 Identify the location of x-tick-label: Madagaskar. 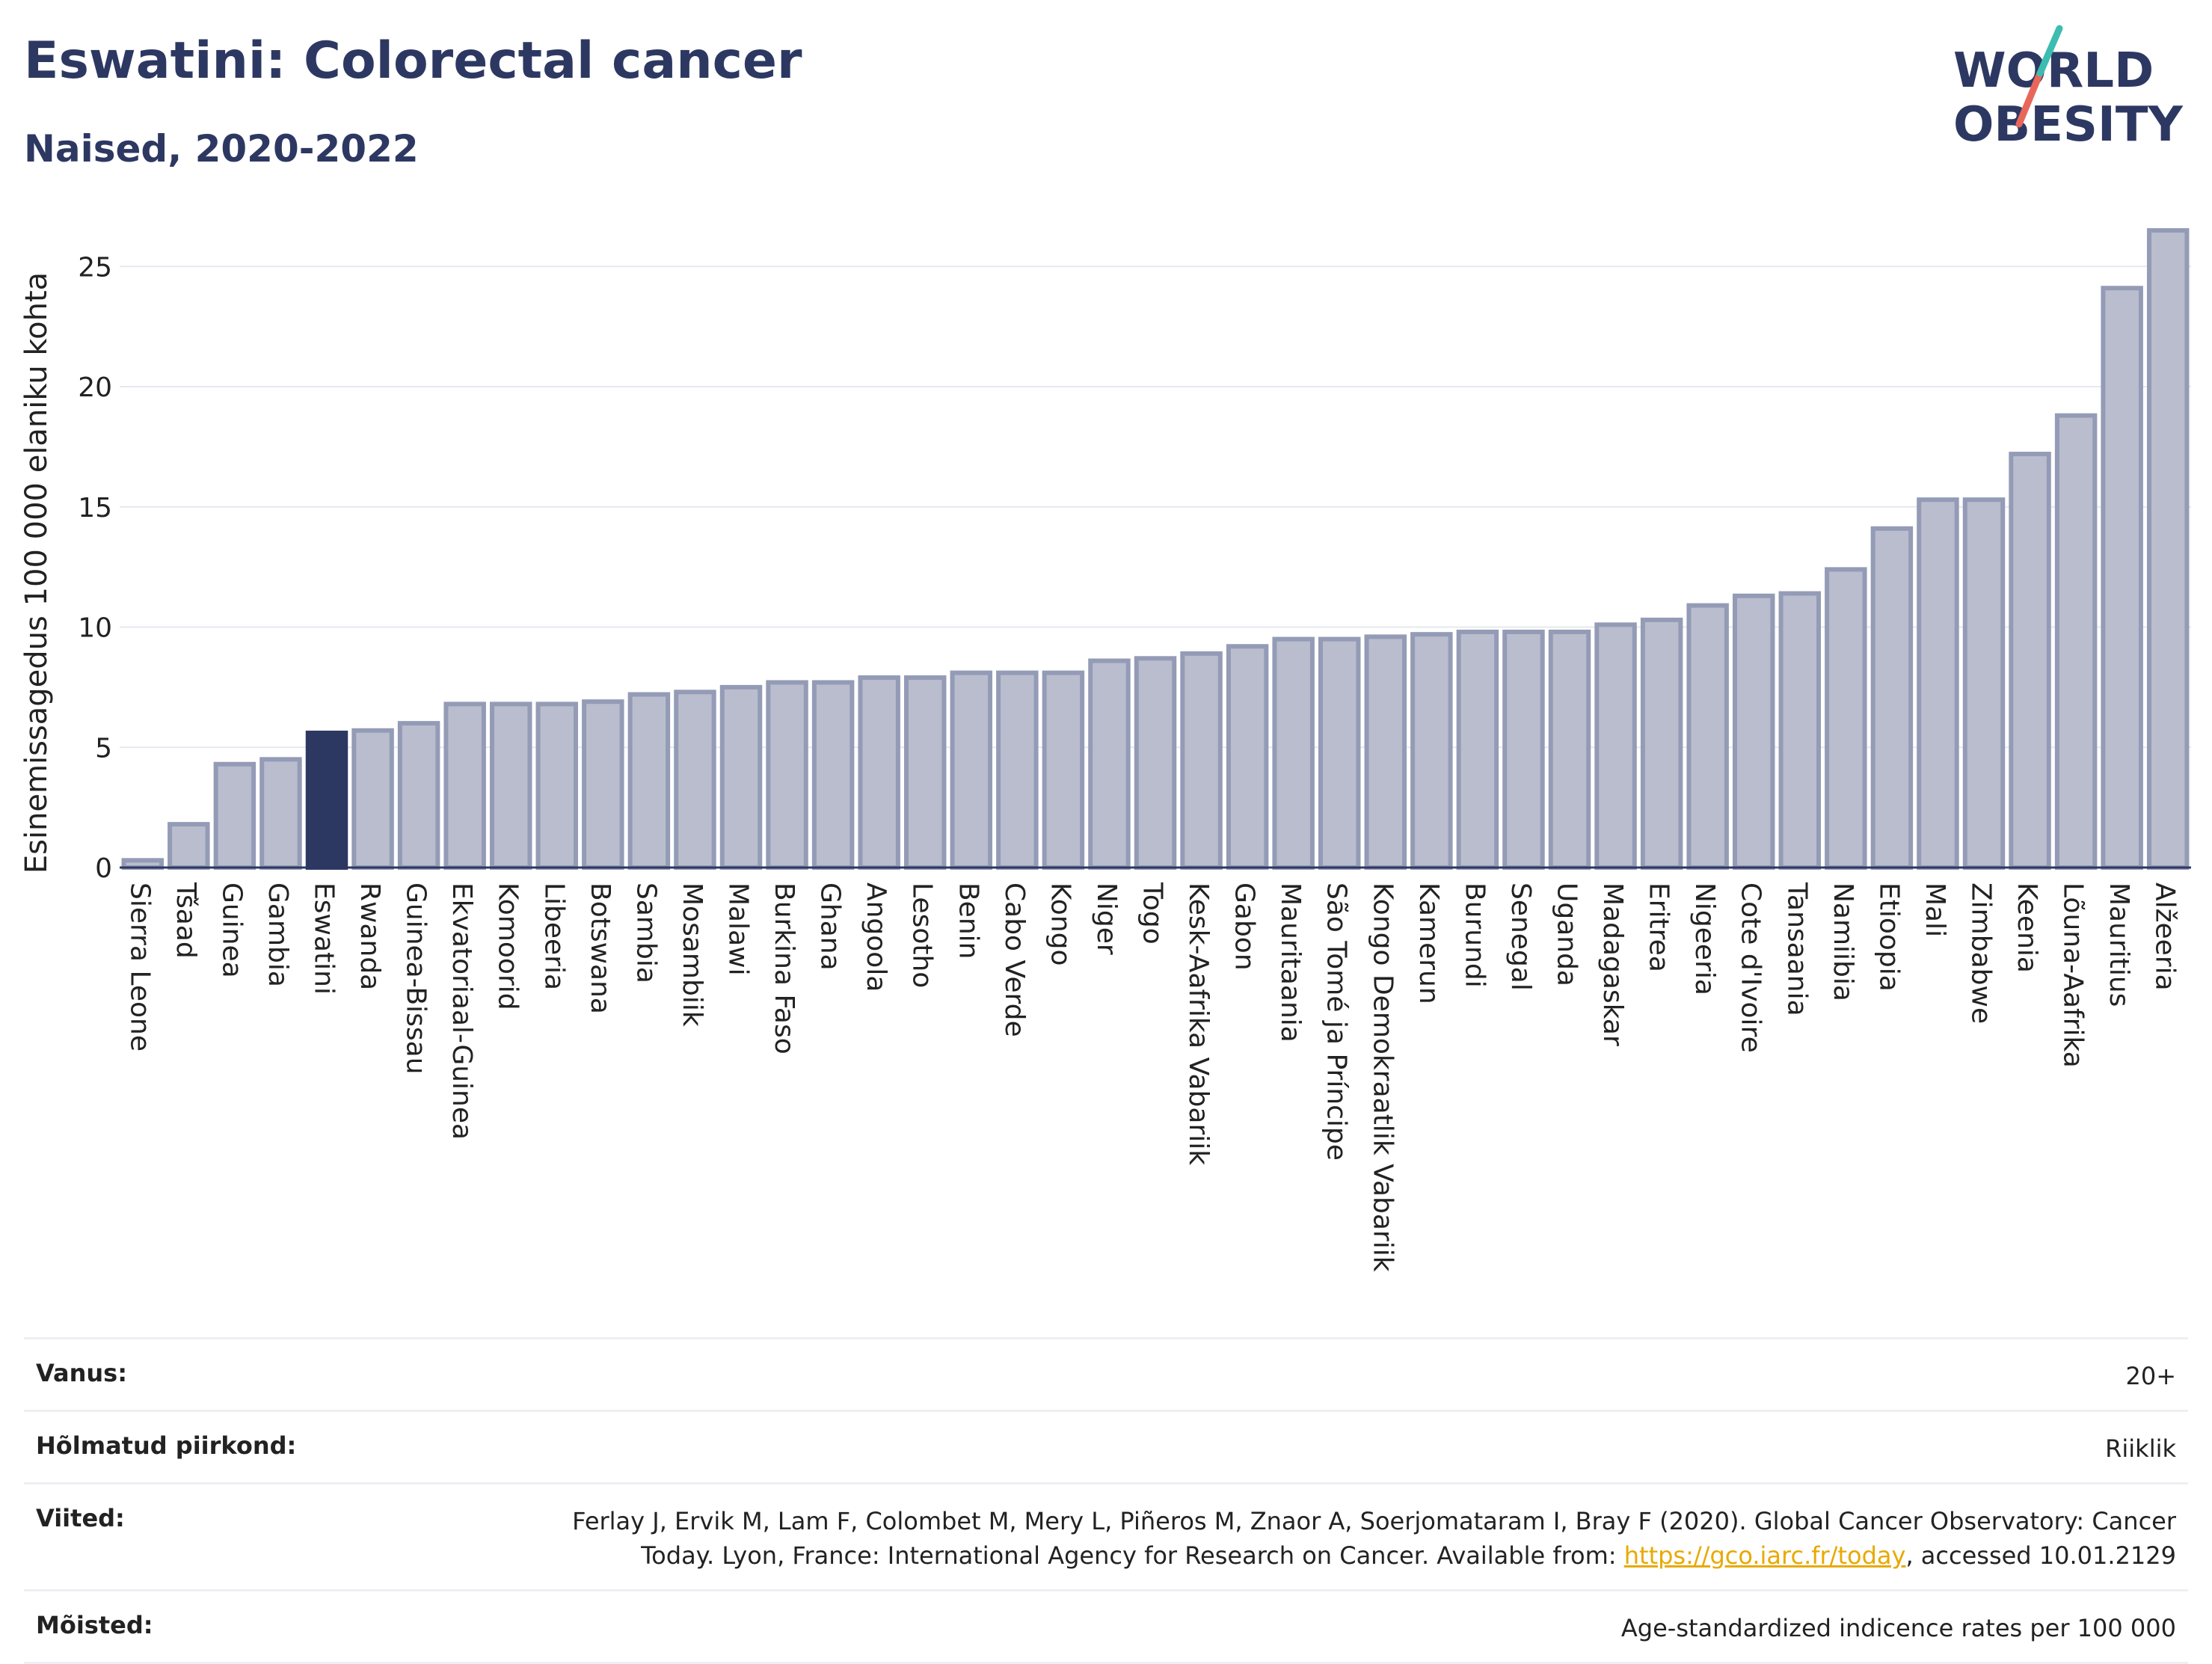
(1612, 964).